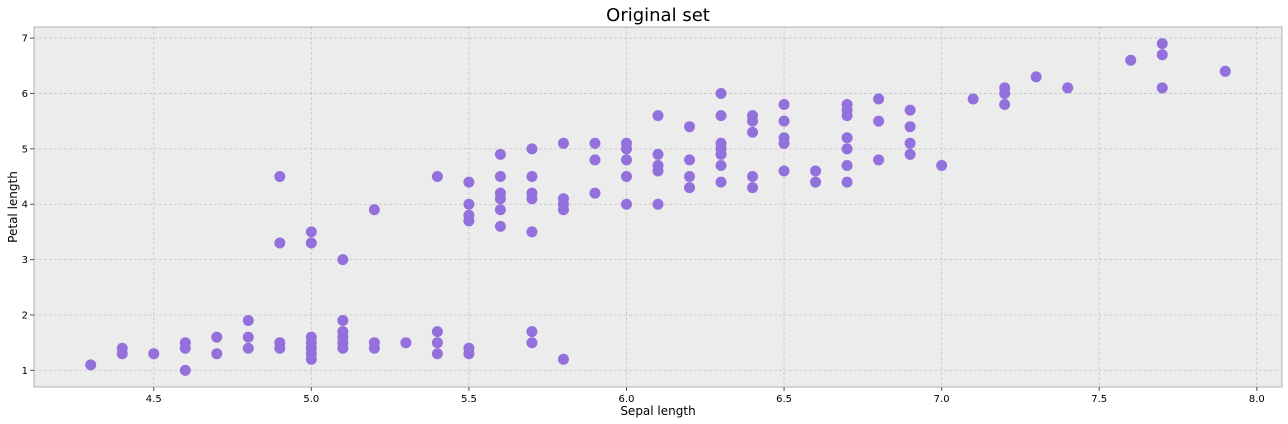  What do you see at coordinates (311, 399) in the screenshot?
I see `x-tick-label: 5.0` at bounding box center [311, 399].